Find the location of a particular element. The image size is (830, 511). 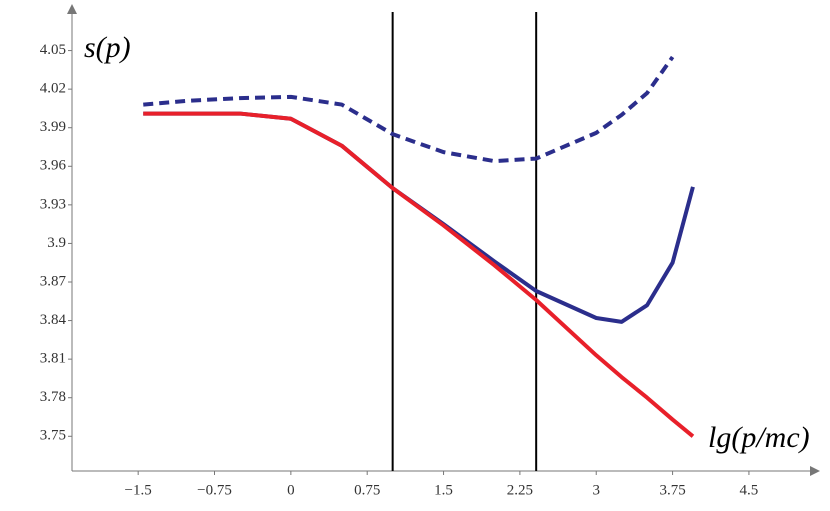

x-axis-label: lg(p/mc) is located at coordinates (759, 437).